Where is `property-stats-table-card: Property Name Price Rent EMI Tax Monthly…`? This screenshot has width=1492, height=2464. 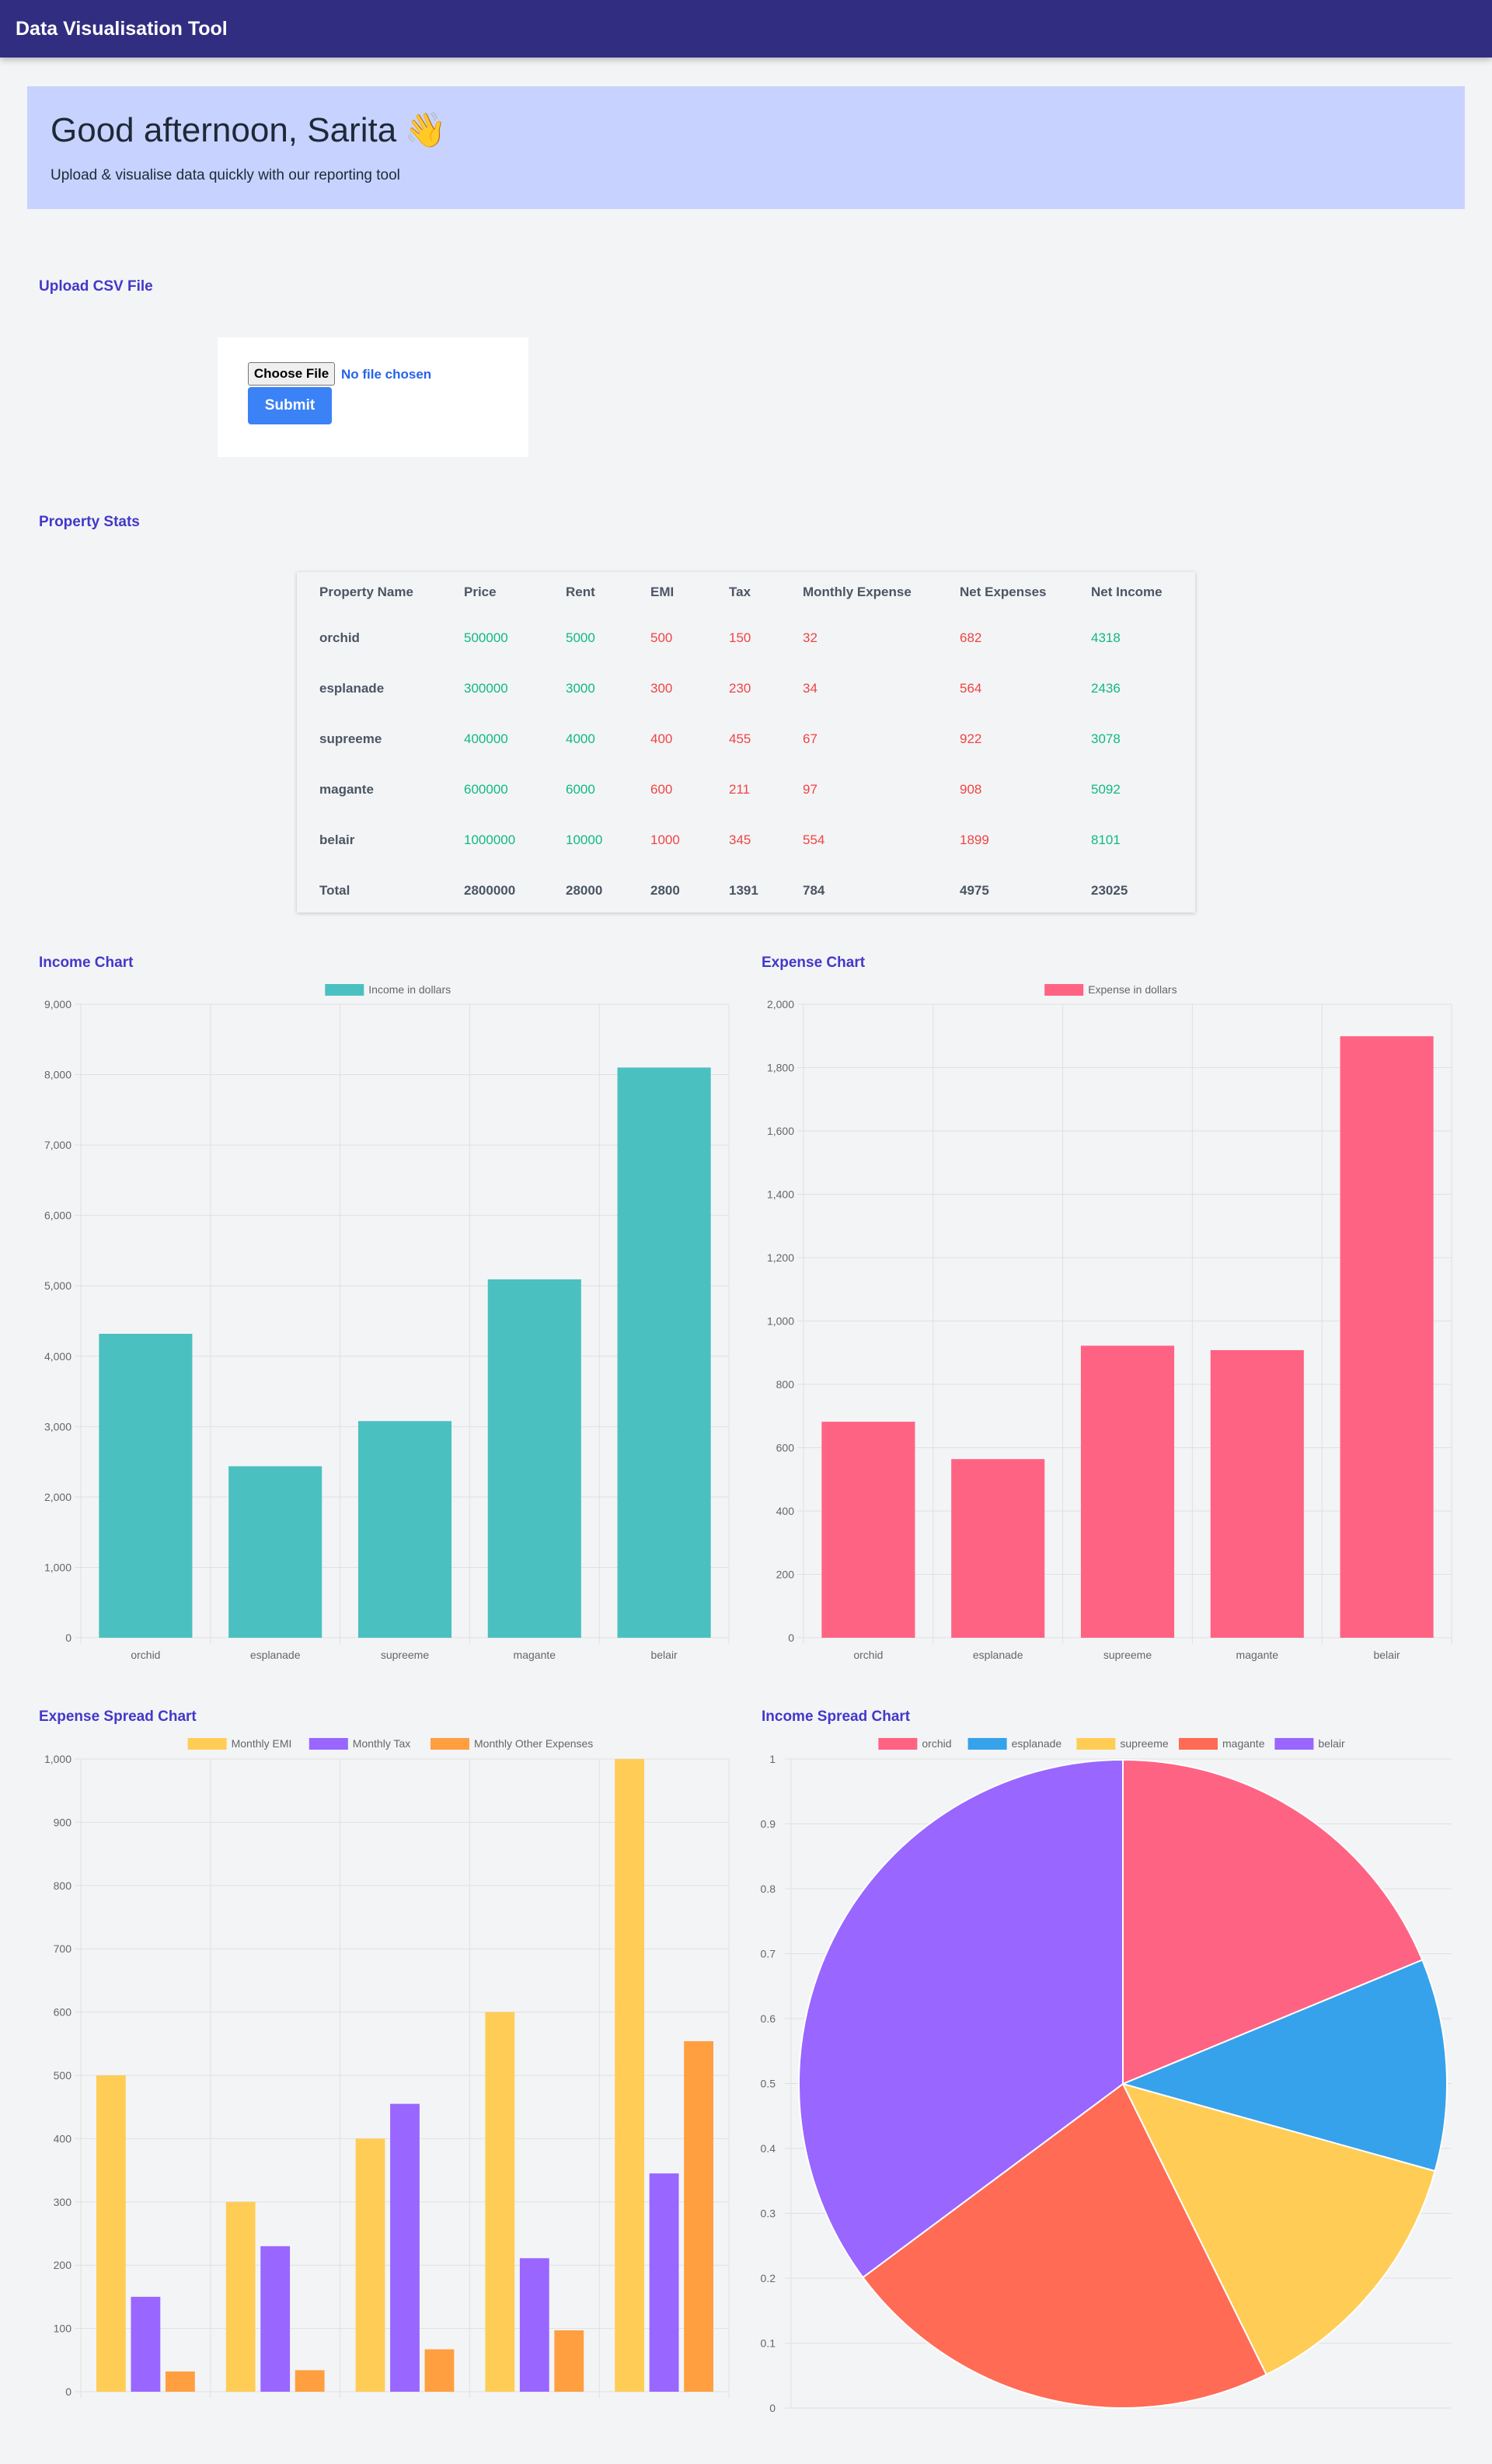 property-stats-table-card: Property Name Price Rent EMI Tax Monthly… is located at coordinates (746, 742).